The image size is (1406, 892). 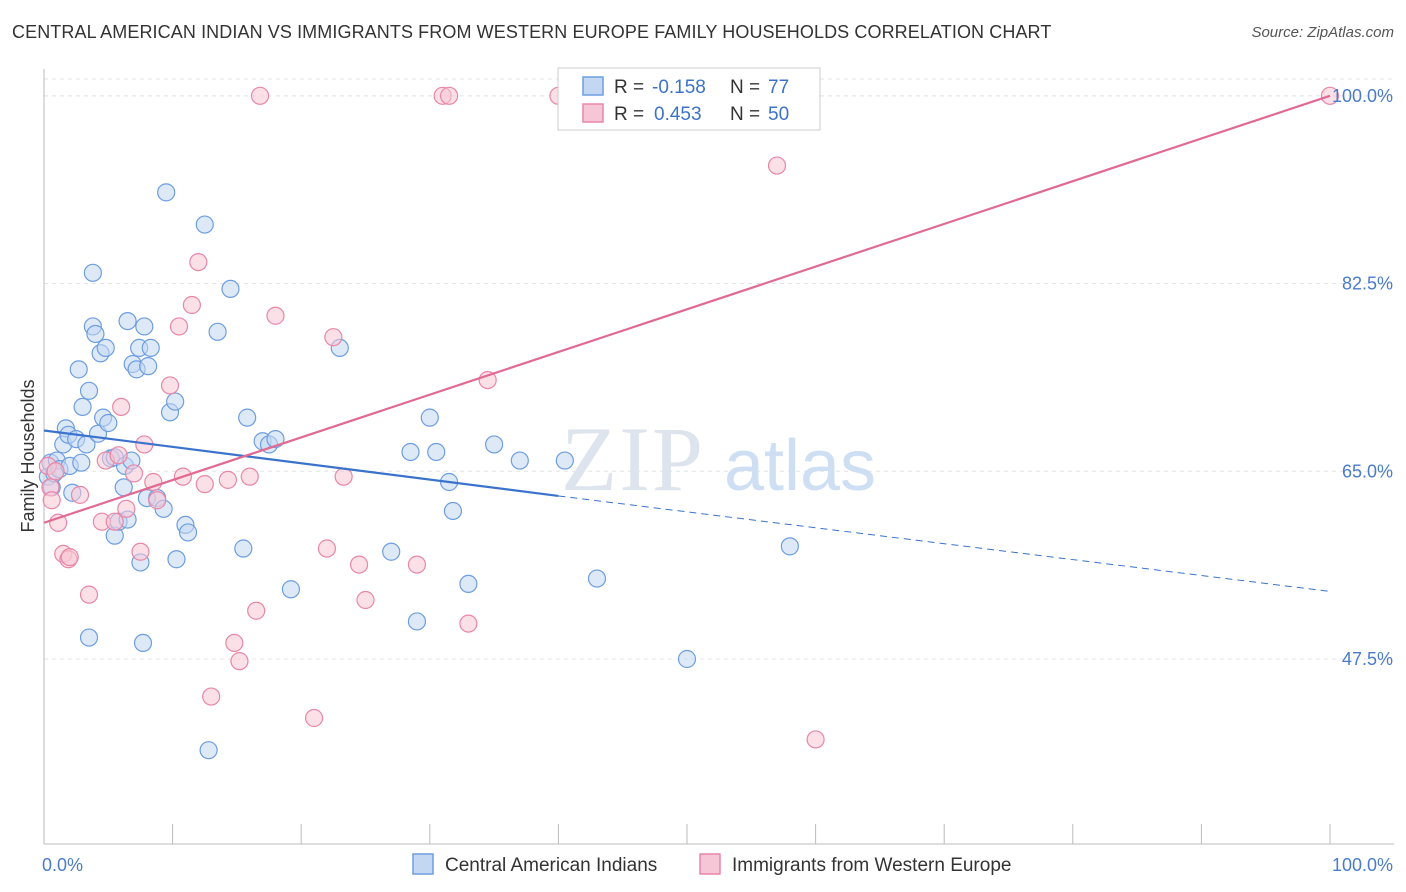 I want to click on y-tick-label-3: 100.0%, so click(x=1362, y=96).